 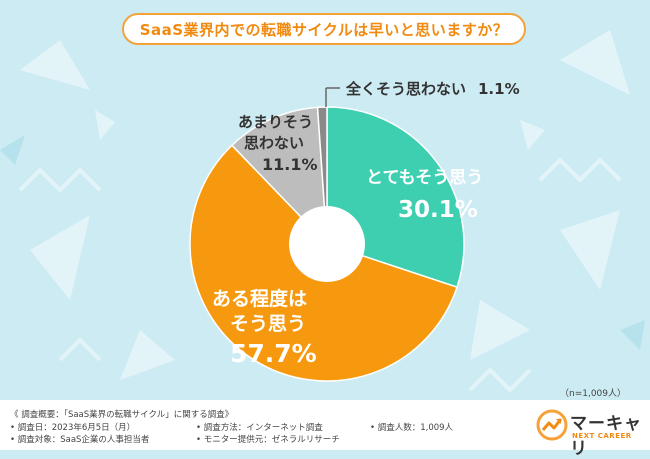 What do you see at coordinates (324, 29) in the screenshot?
I see `chart-title: SaaS業界内での転職サイクルは早いと思いますか？` at bounding box center [324, 29].